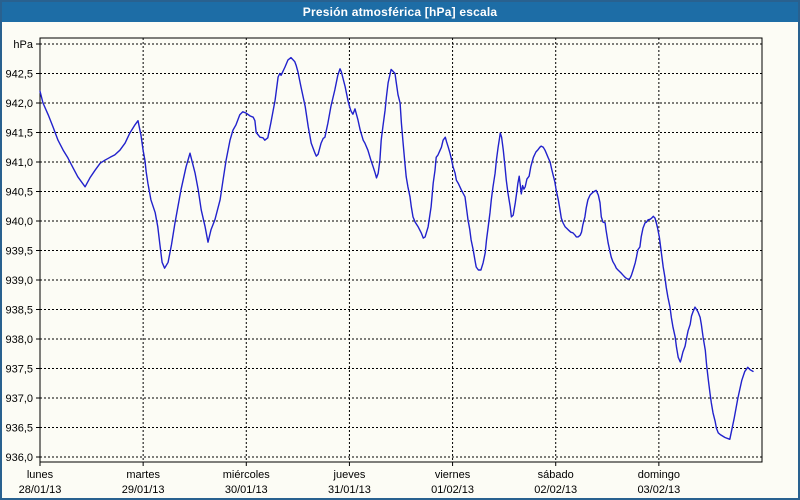  Describe the element at coordinates (19, 163) in the screenshot. I see `y-axis-tick-label: 941,0` at that location.